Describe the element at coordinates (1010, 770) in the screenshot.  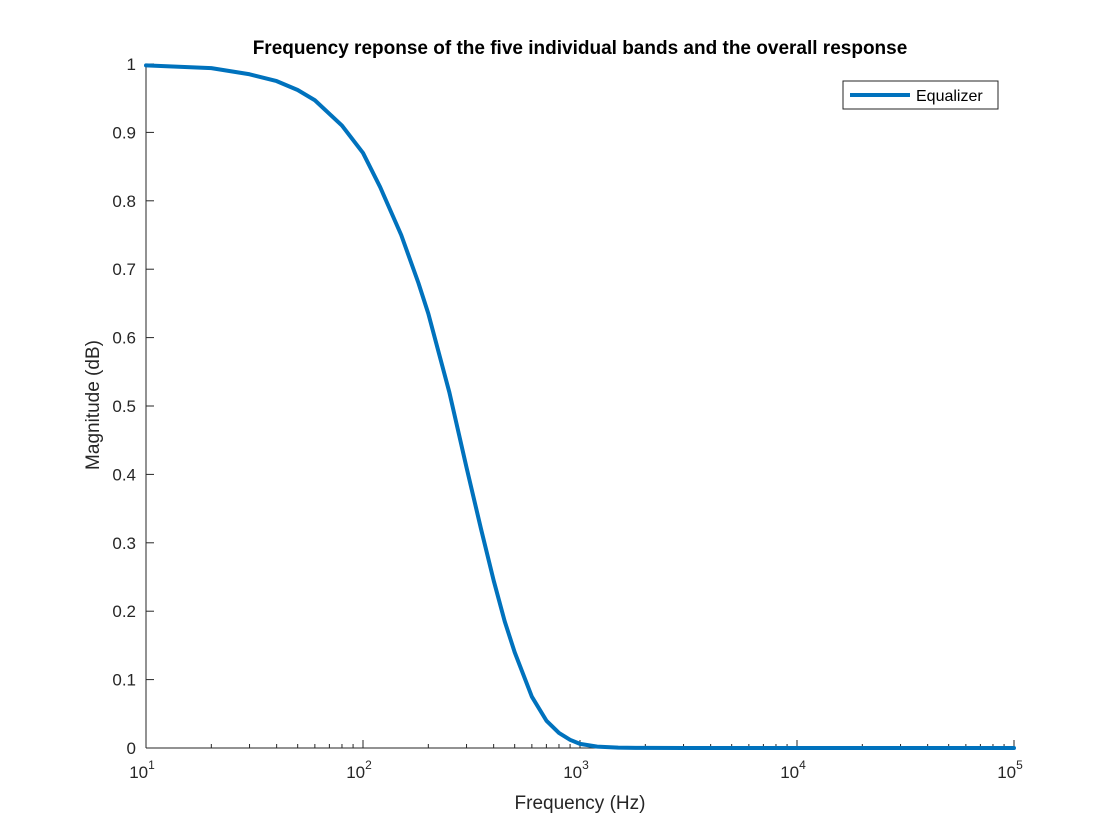
I see `x-tick-label: 10⁵` at that location.